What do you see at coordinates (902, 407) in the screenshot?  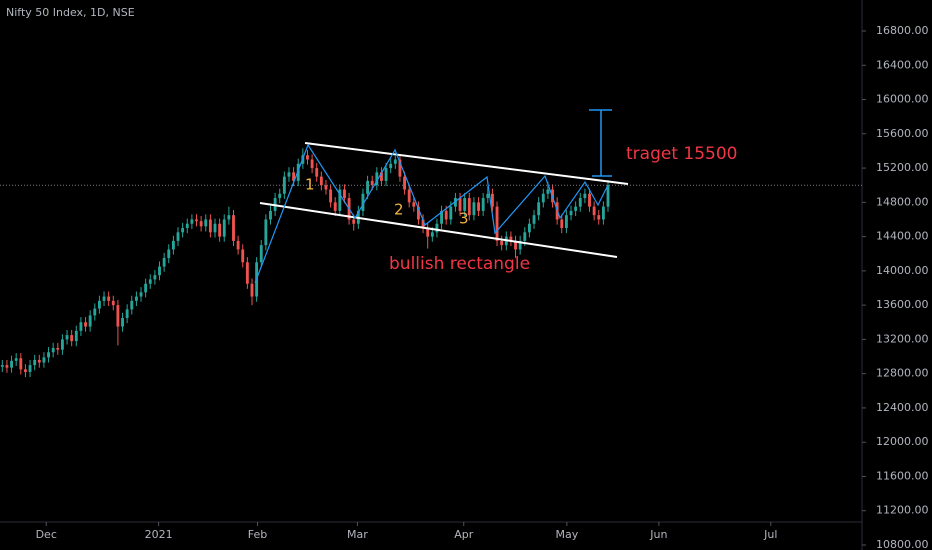 I see `y-tick-label: 12400.00` at bounding box center [902, 407].